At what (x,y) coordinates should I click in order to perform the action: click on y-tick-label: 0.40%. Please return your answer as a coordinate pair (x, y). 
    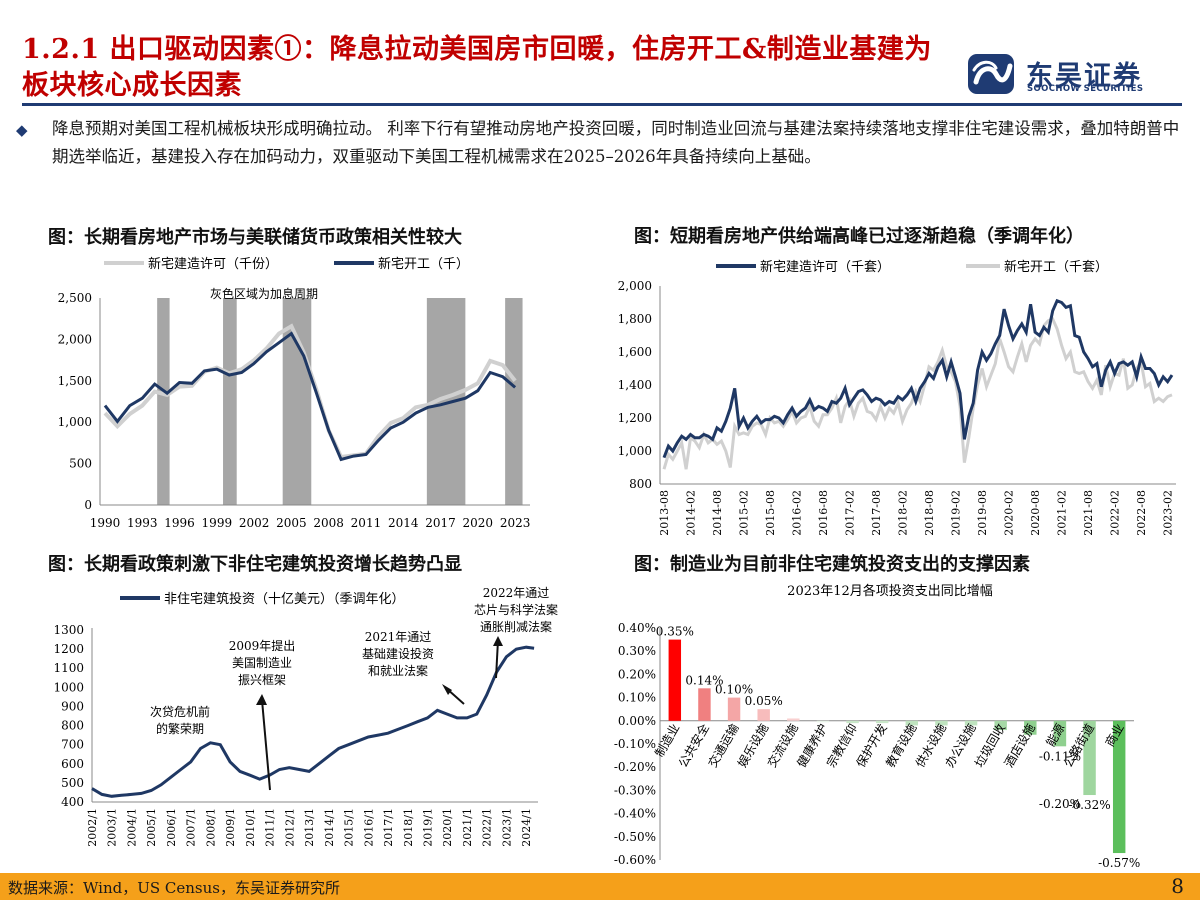
    Looking at the image, I should click on (637, 628).